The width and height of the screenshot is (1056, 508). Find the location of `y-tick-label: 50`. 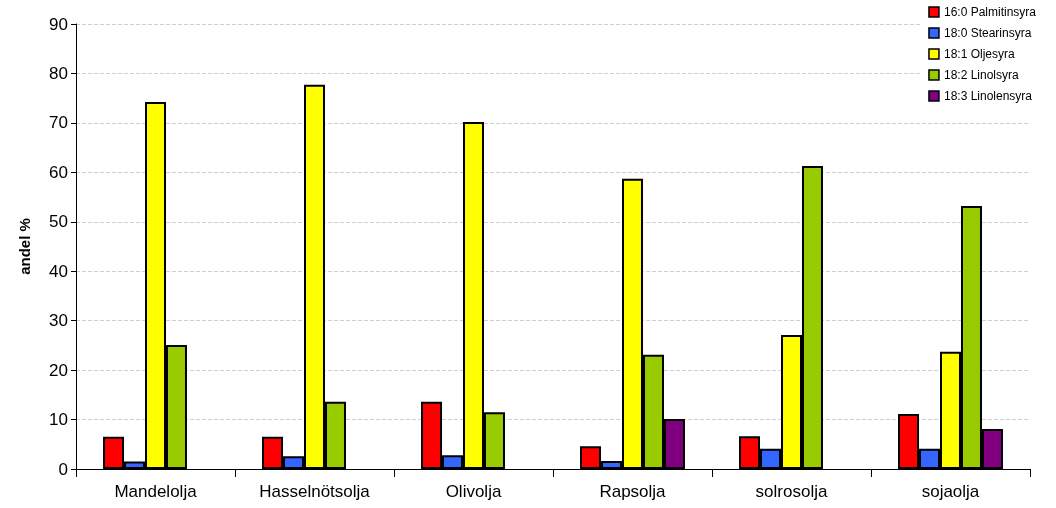

y-tick-label: 50 is located at coordinates (58, 222).